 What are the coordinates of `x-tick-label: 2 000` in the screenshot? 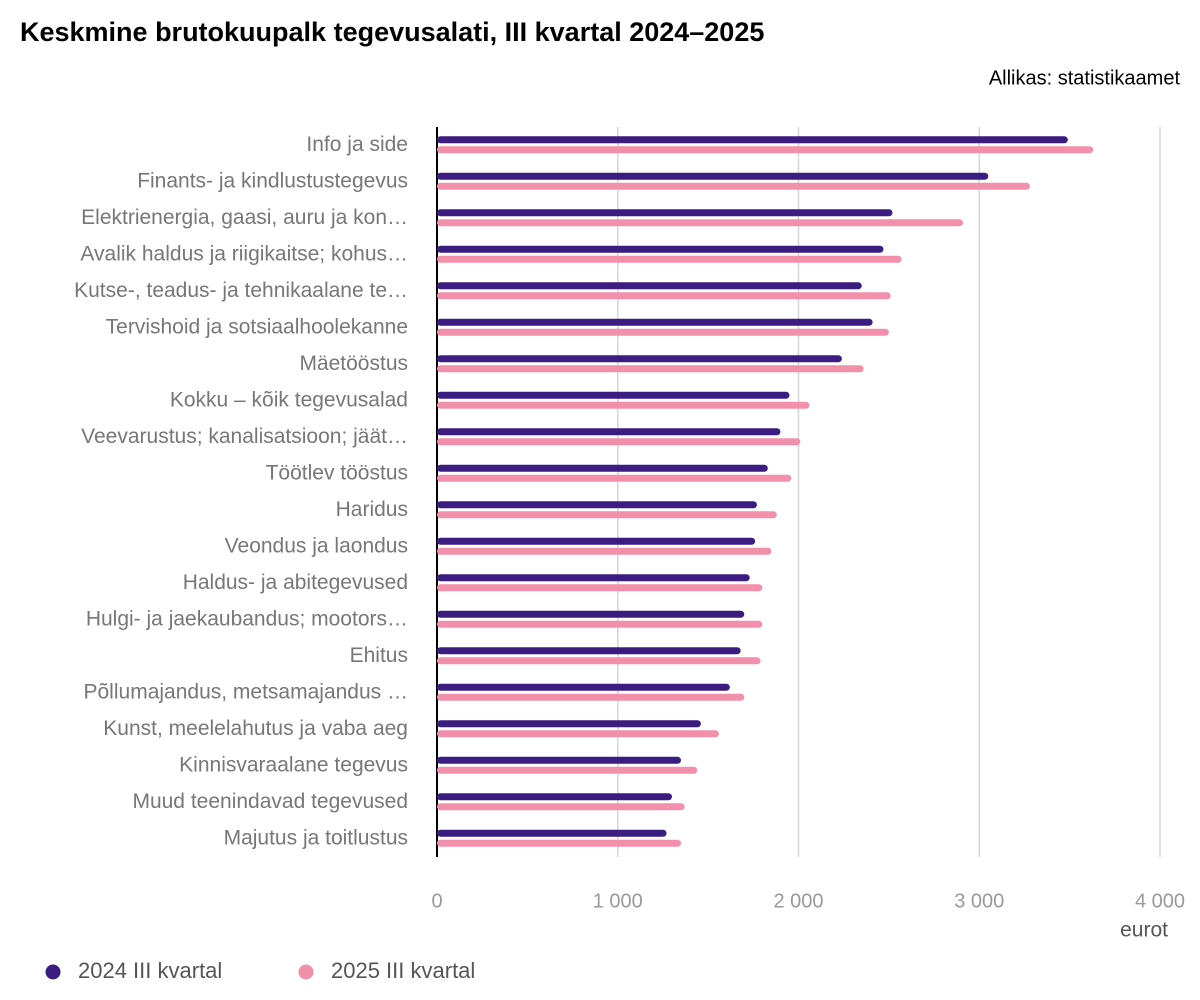 It's located at (798, 901).